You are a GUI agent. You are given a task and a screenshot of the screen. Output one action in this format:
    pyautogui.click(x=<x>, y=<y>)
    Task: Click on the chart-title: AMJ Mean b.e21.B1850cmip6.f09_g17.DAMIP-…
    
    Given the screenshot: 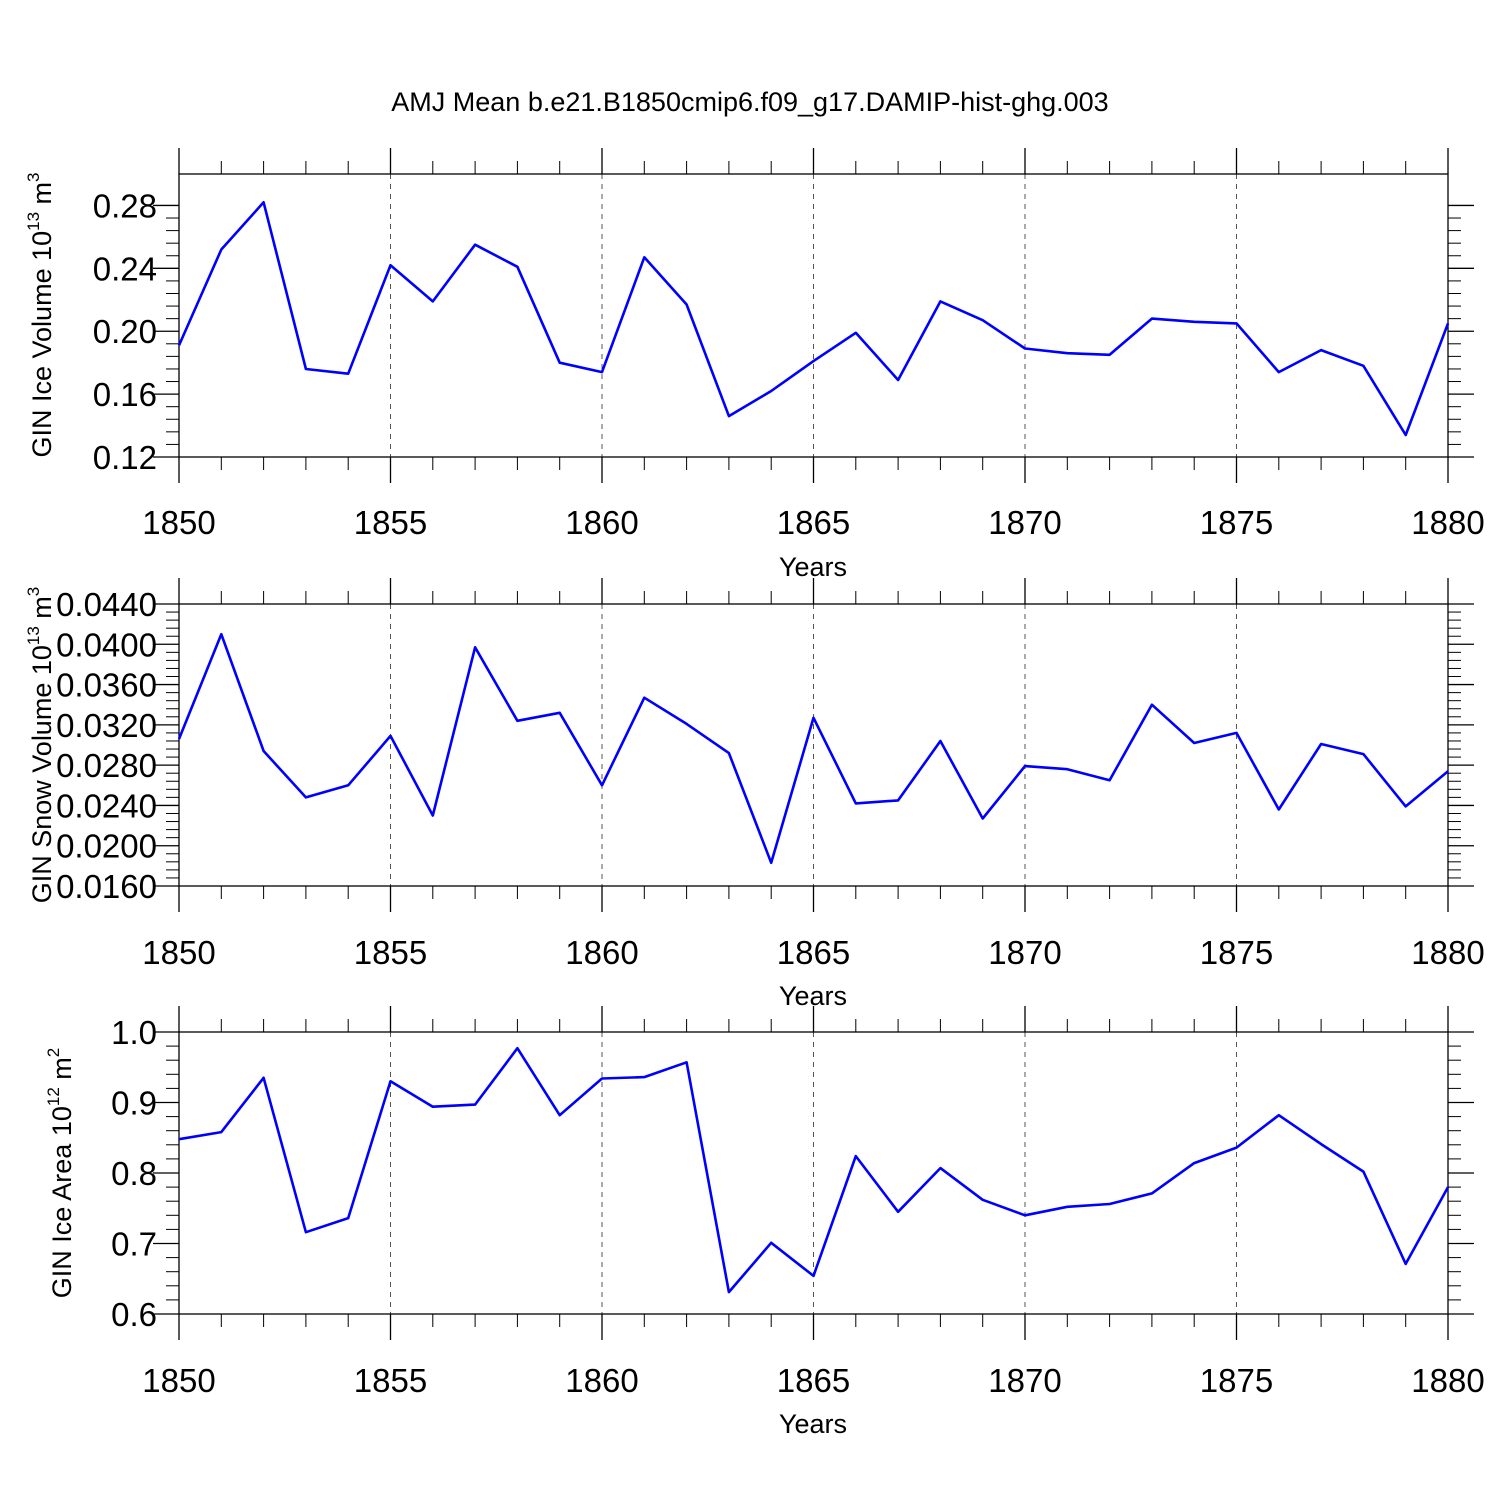 What is the action you would take?
    pyautogui.click(x=749, y=102)
    